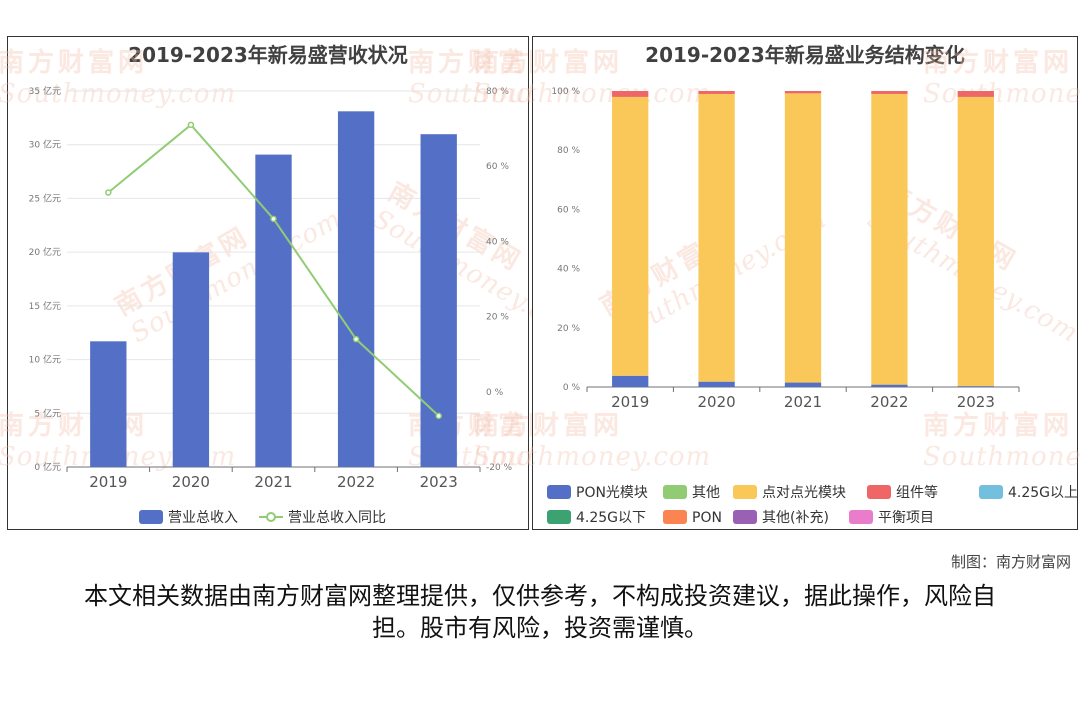 The height and width of the screenshot is (720, 1080). I want to click on revenue-chart-title: 2019-2023年新易盛营收状况, so click(268, 55).